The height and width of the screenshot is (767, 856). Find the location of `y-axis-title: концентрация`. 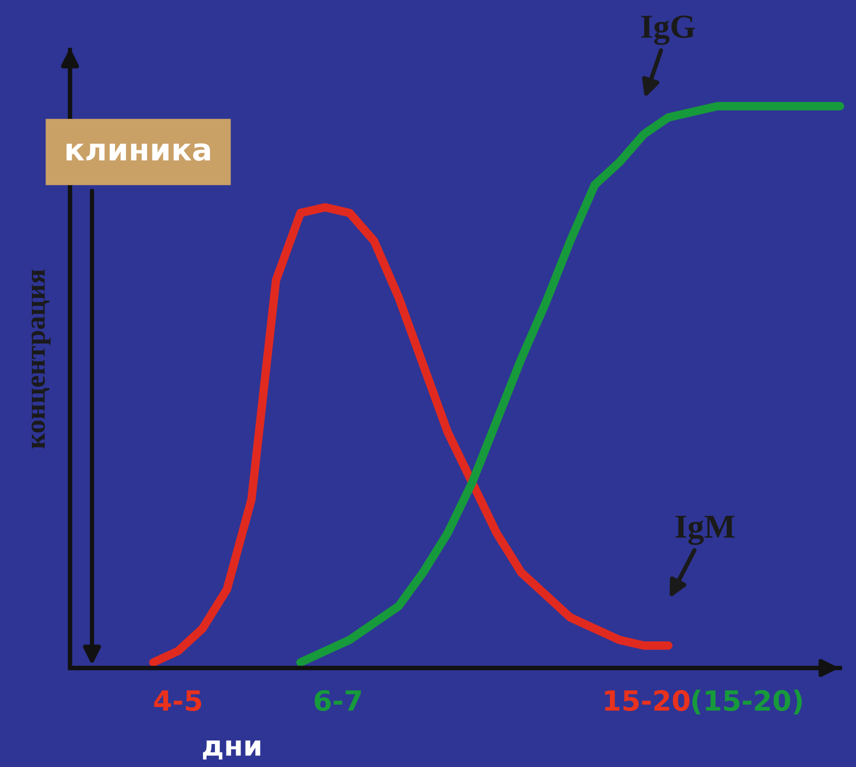

y-axis-title: концентрация is located at coordinates (41, 359).